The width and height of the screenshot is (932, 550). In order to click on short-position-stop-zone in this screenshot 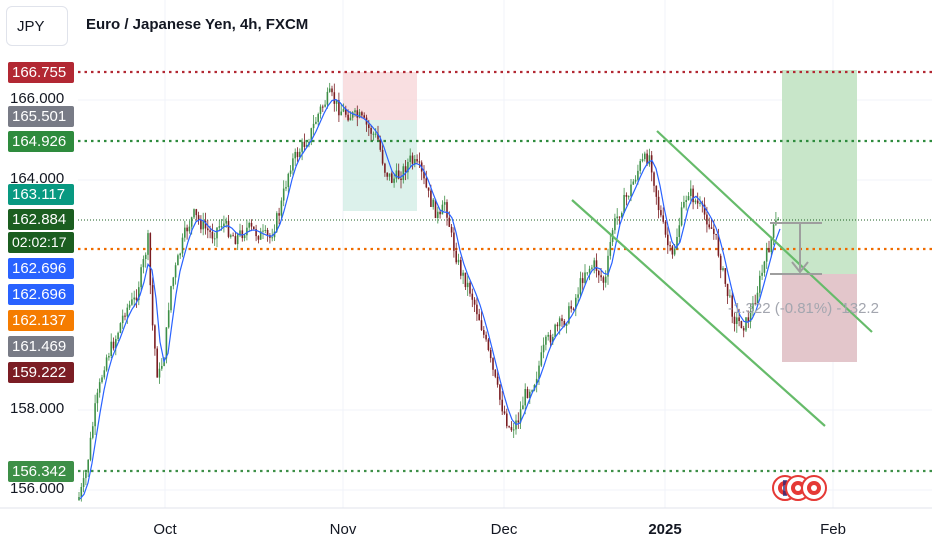, I will do `click(380, 96)`.